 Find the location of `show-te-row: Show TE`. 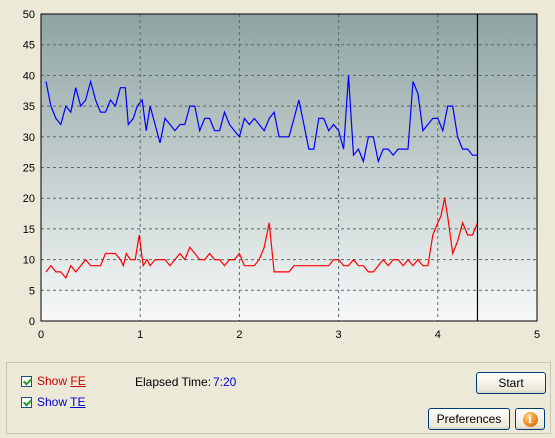

show-te-row: Show TE is located at coordinates (53, 402).